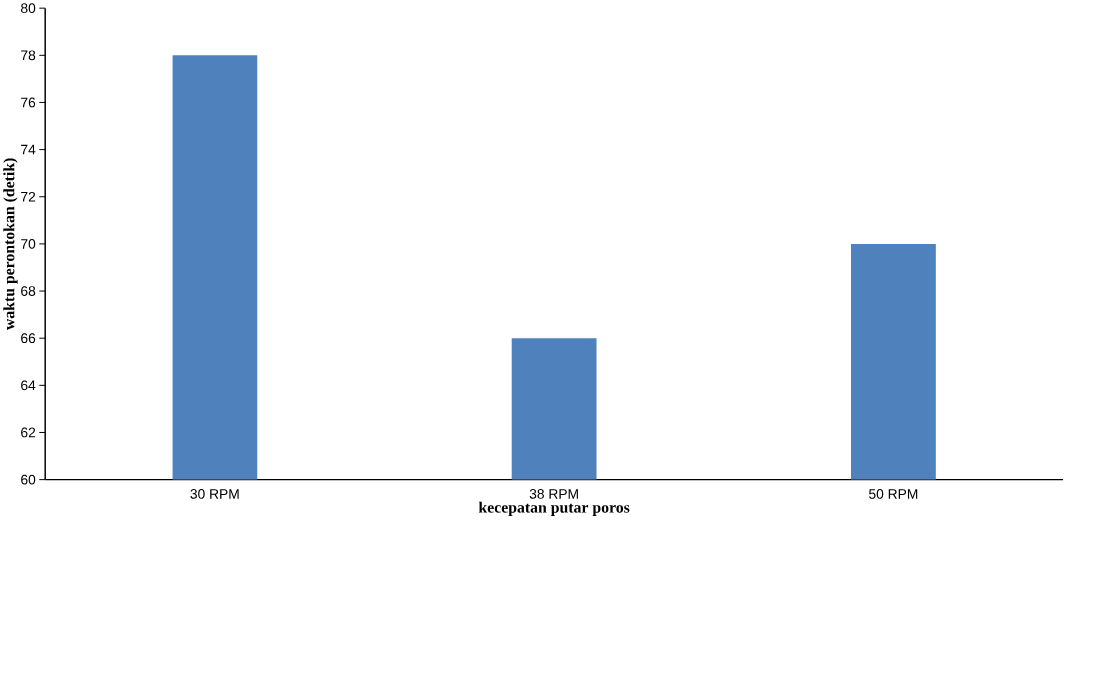  Describe the element at coordinates (893, 493) in the screenshot. I see `x-tick-label: 50 RPM` at that location.